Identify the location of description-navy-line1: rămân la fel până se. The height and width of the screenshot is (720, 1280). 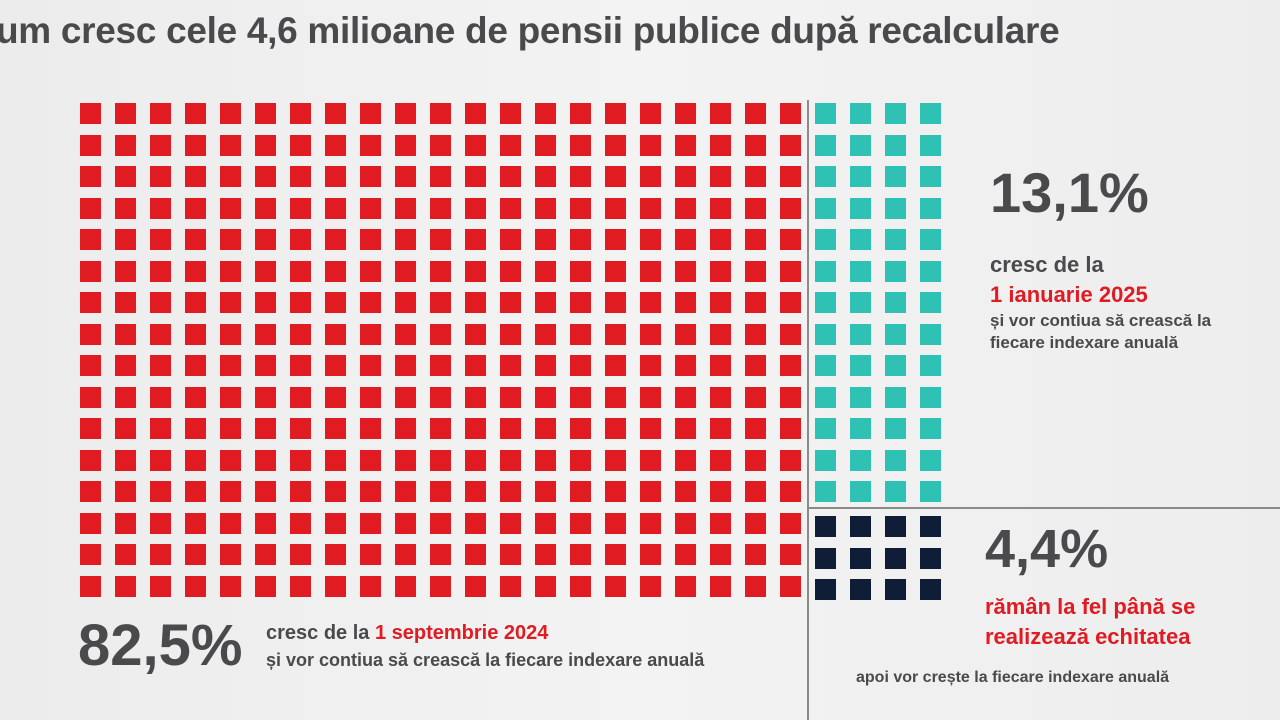
(1090, 606).